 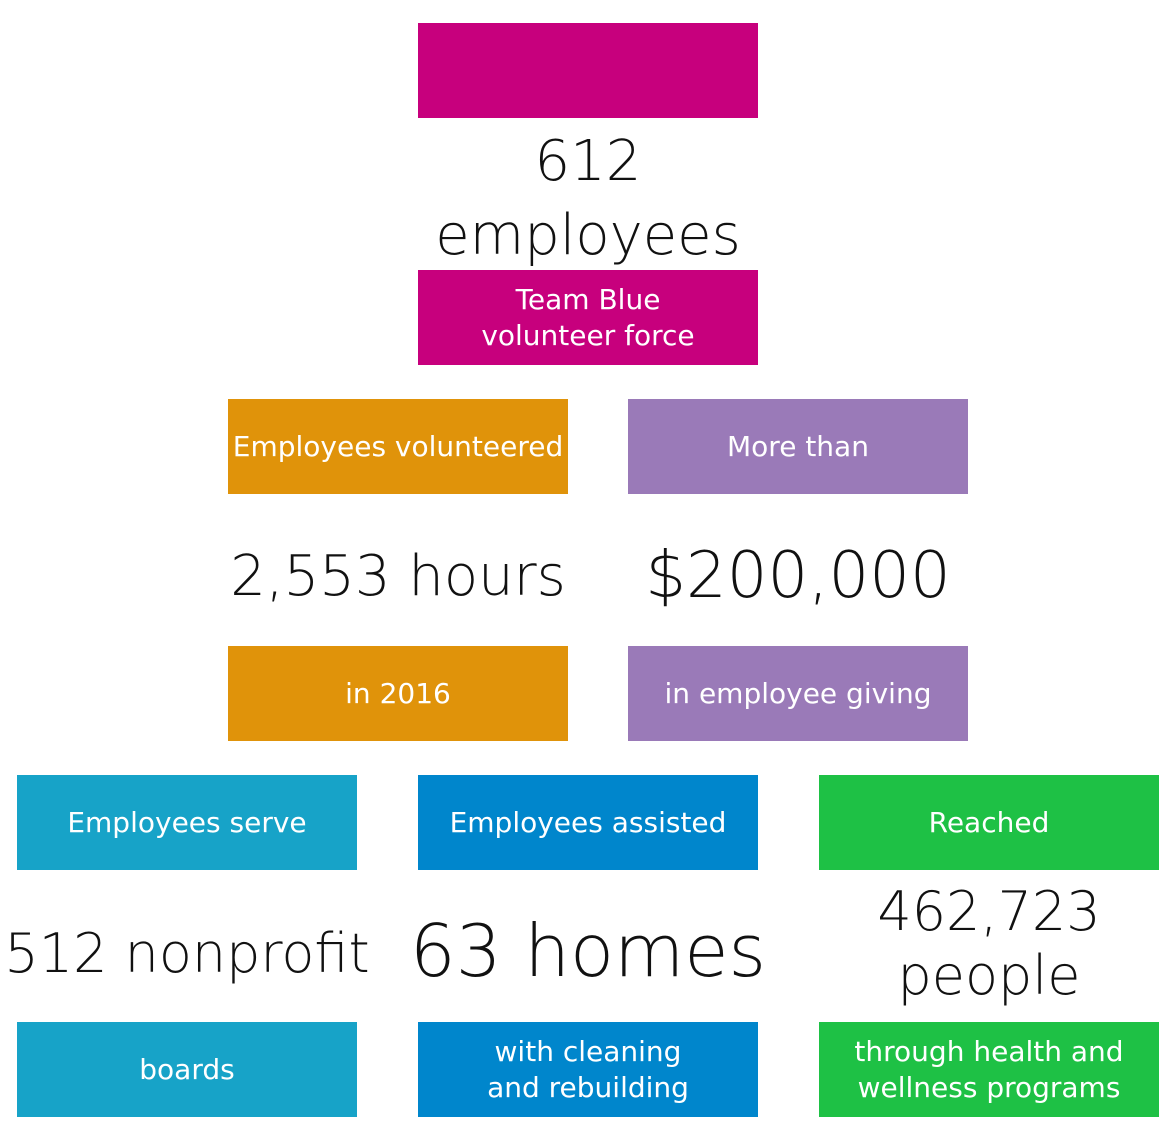 I want to click on homes-bottom-box: with cleaning and rebuilding, so click(x=588, y=1069).